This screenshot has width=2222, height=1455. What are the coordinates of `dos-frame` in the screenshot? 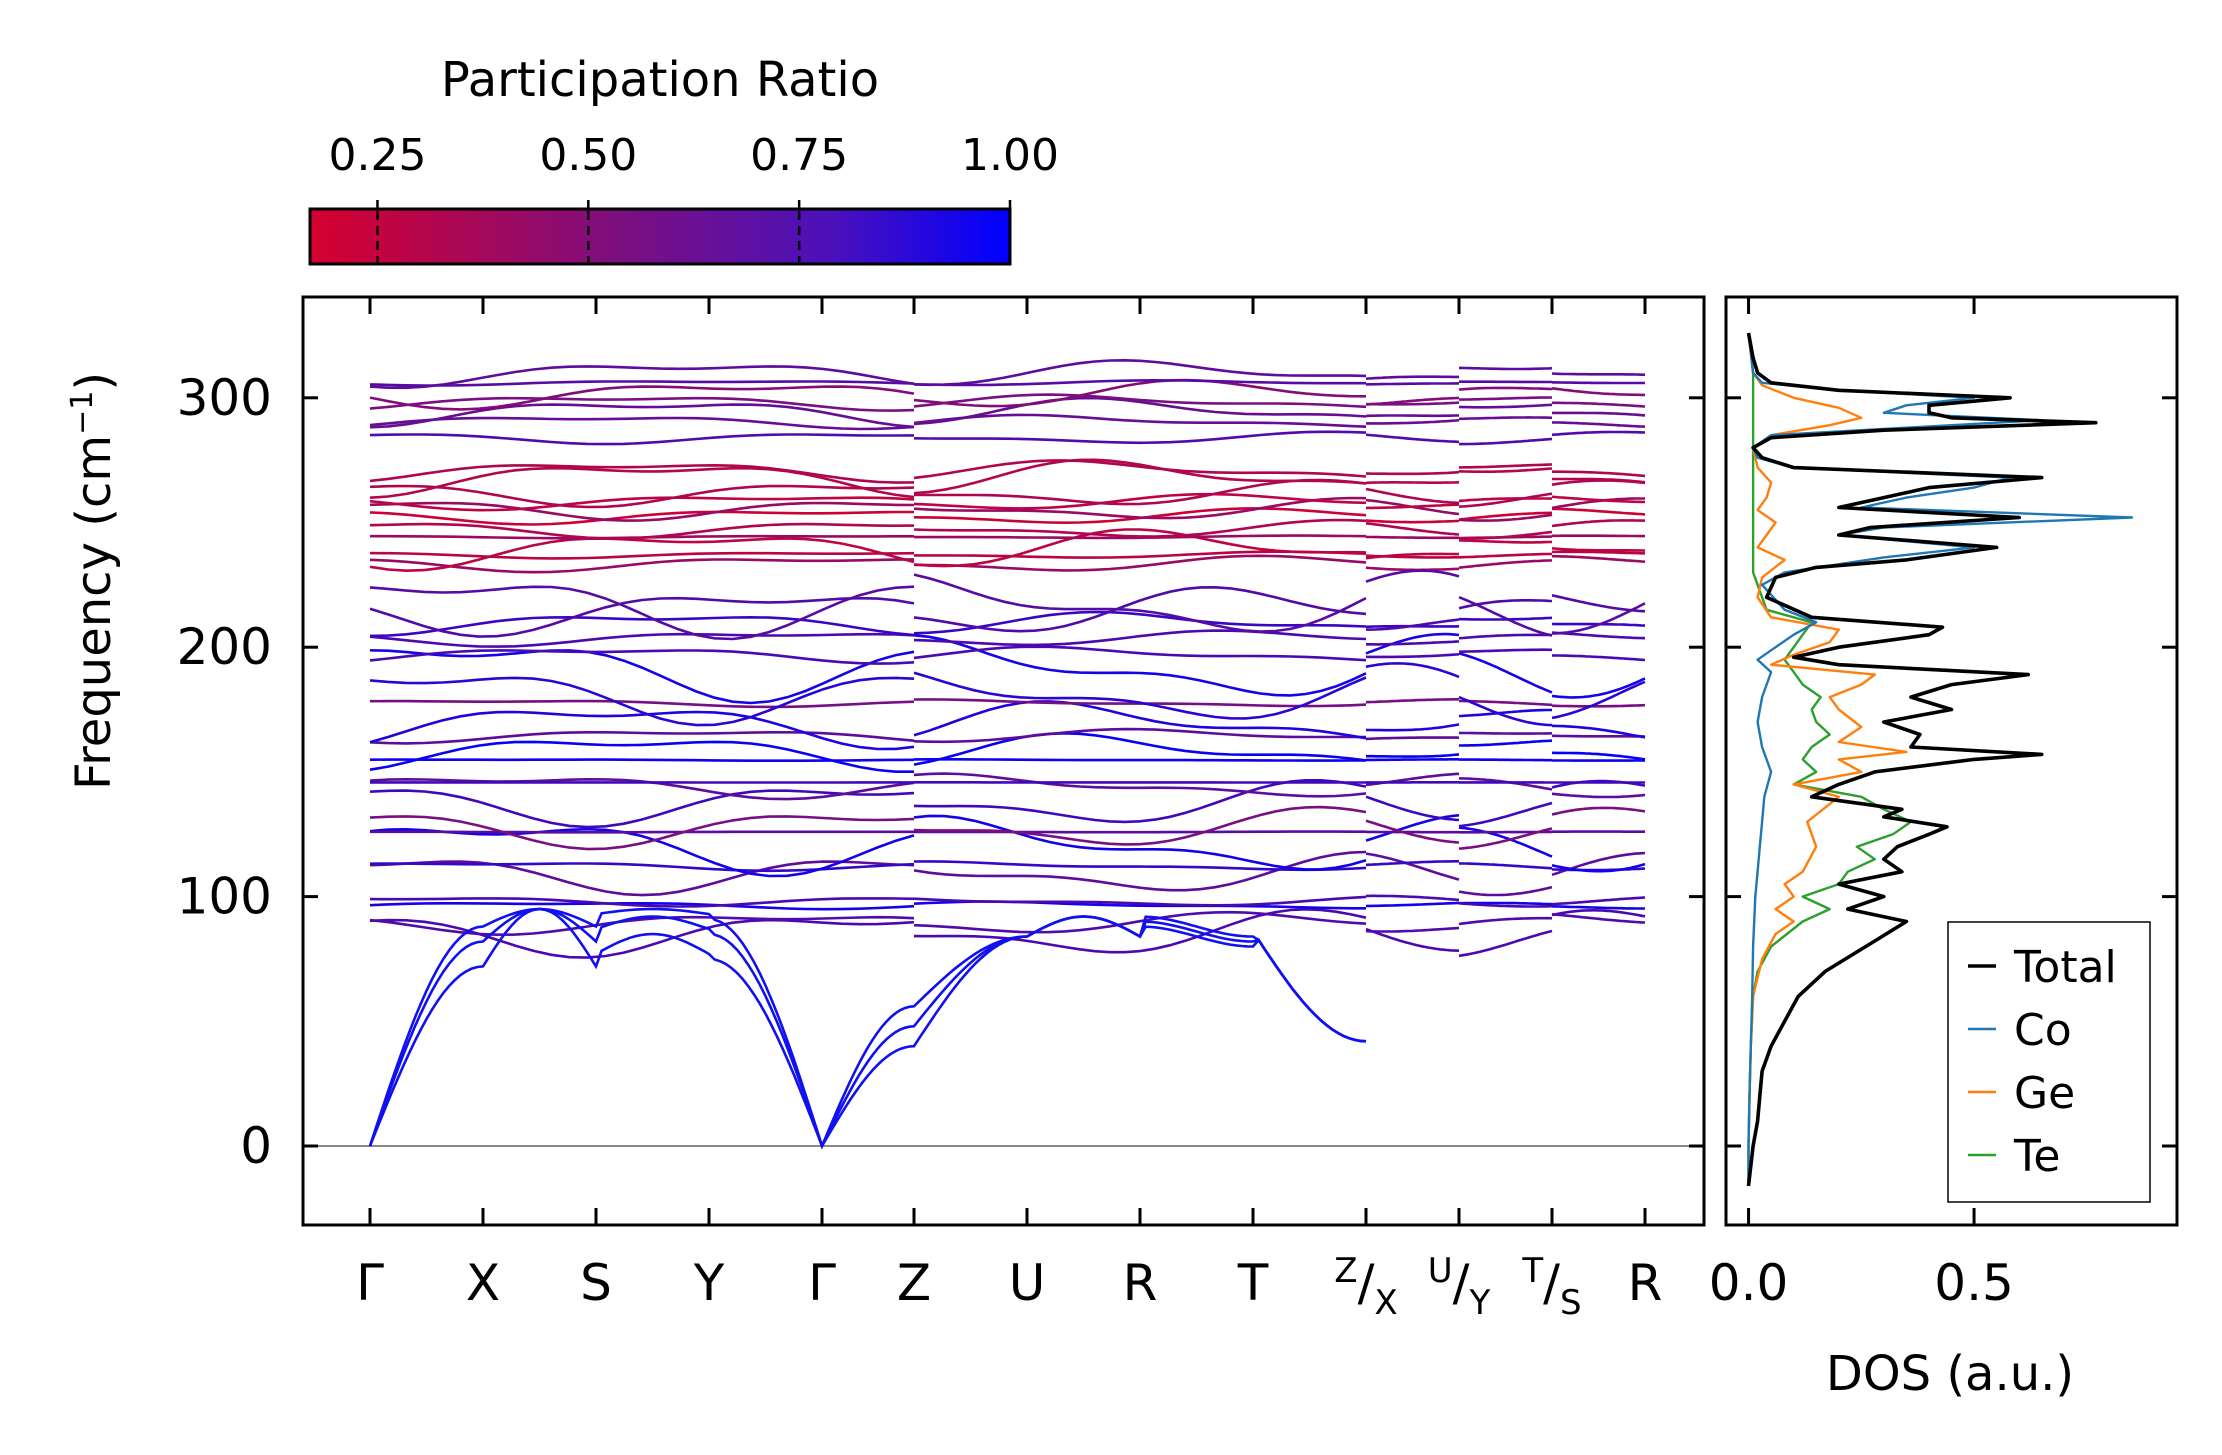 It's located at (1951, 761).